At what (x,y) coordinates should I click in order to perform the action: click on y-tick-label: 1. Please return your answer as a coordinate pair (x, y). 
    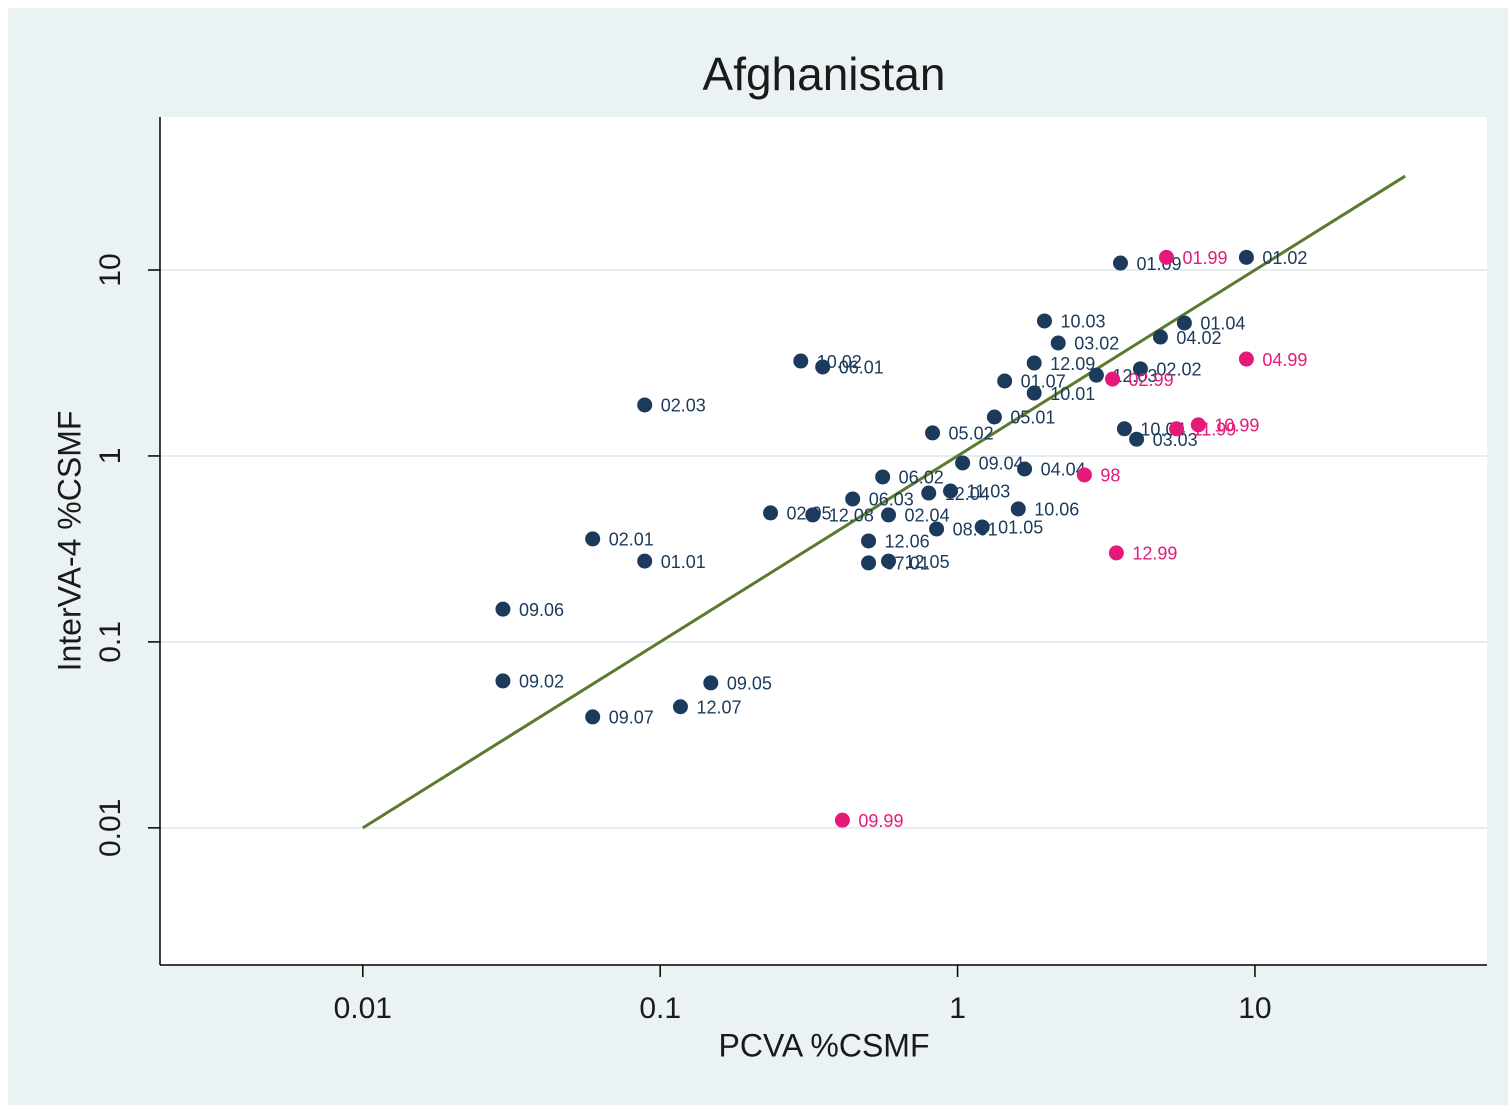
    Looking at the image, I should click on (110, 456).